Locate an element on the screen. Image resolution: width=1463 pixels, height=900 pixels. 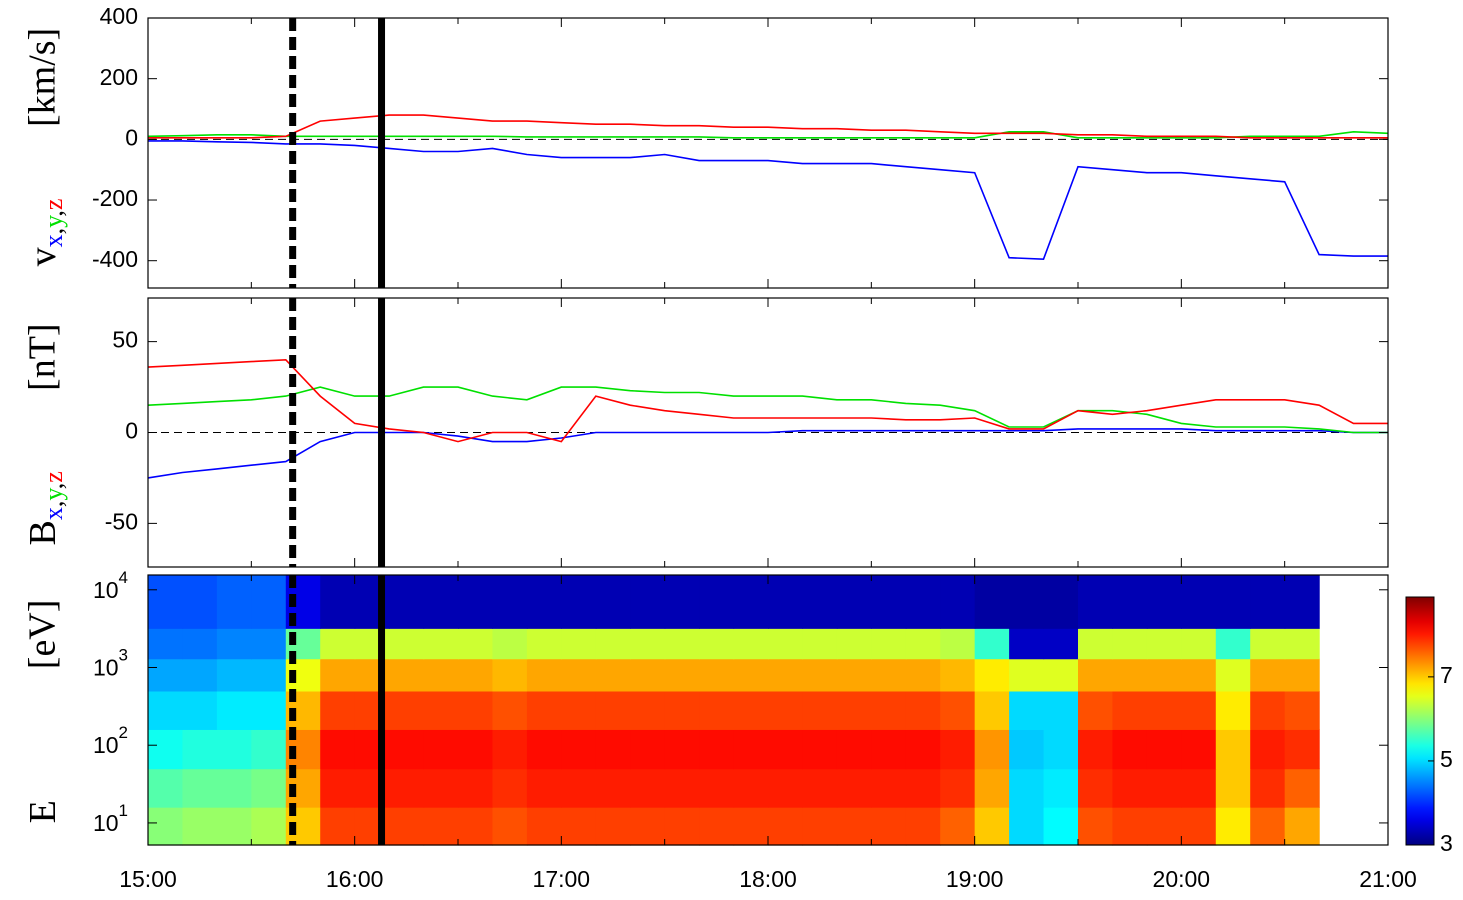
tick-exponent: 2 is located at coordinates (123, 733).